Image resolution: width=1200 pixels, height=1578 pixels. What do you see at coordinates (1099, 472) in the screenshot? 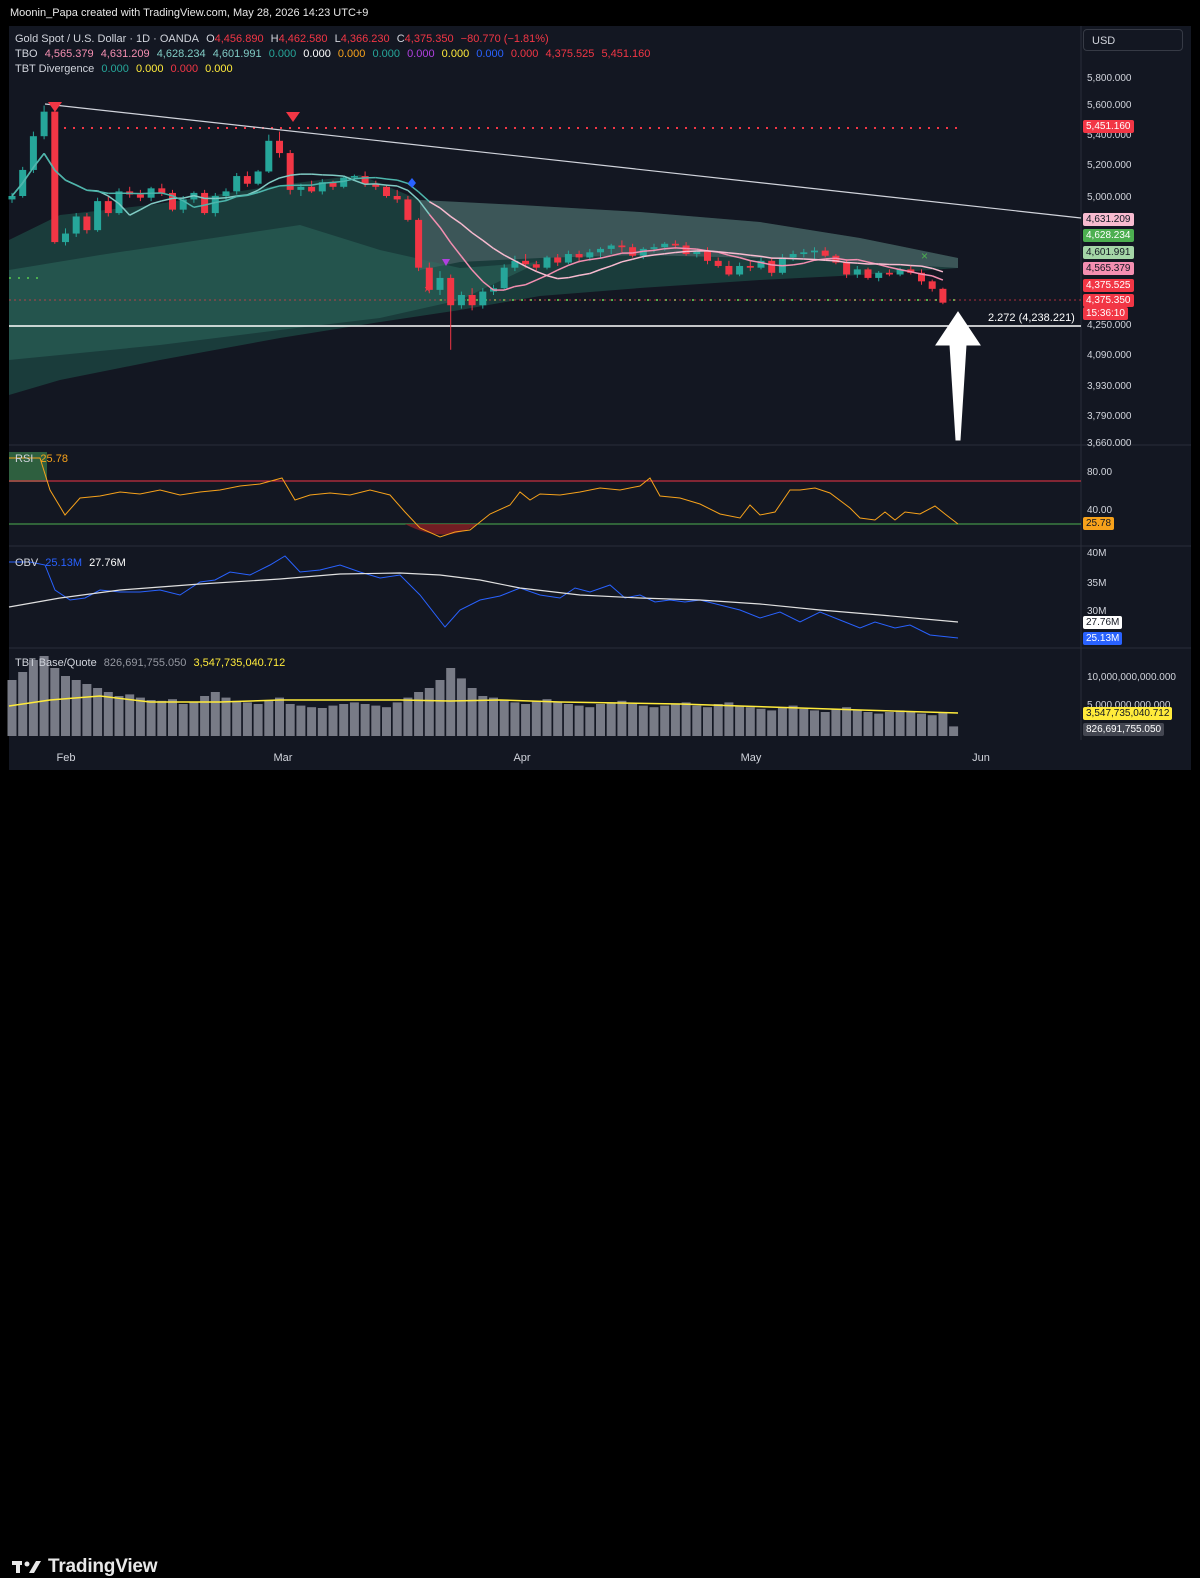
I see `rsi-tick-label: 80.00` at bounding box center [1099, 472].